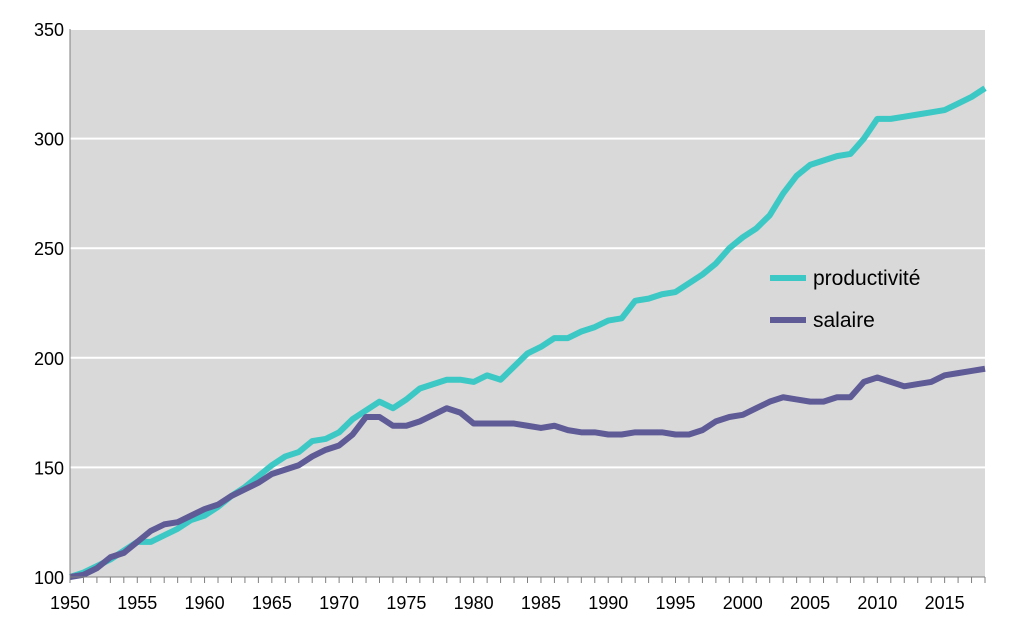 This screenshot has height=633, width=1024. Describe the element at coordinates (810, 603) in the screenshot. I see `x-tick-label: 2005` at that location.